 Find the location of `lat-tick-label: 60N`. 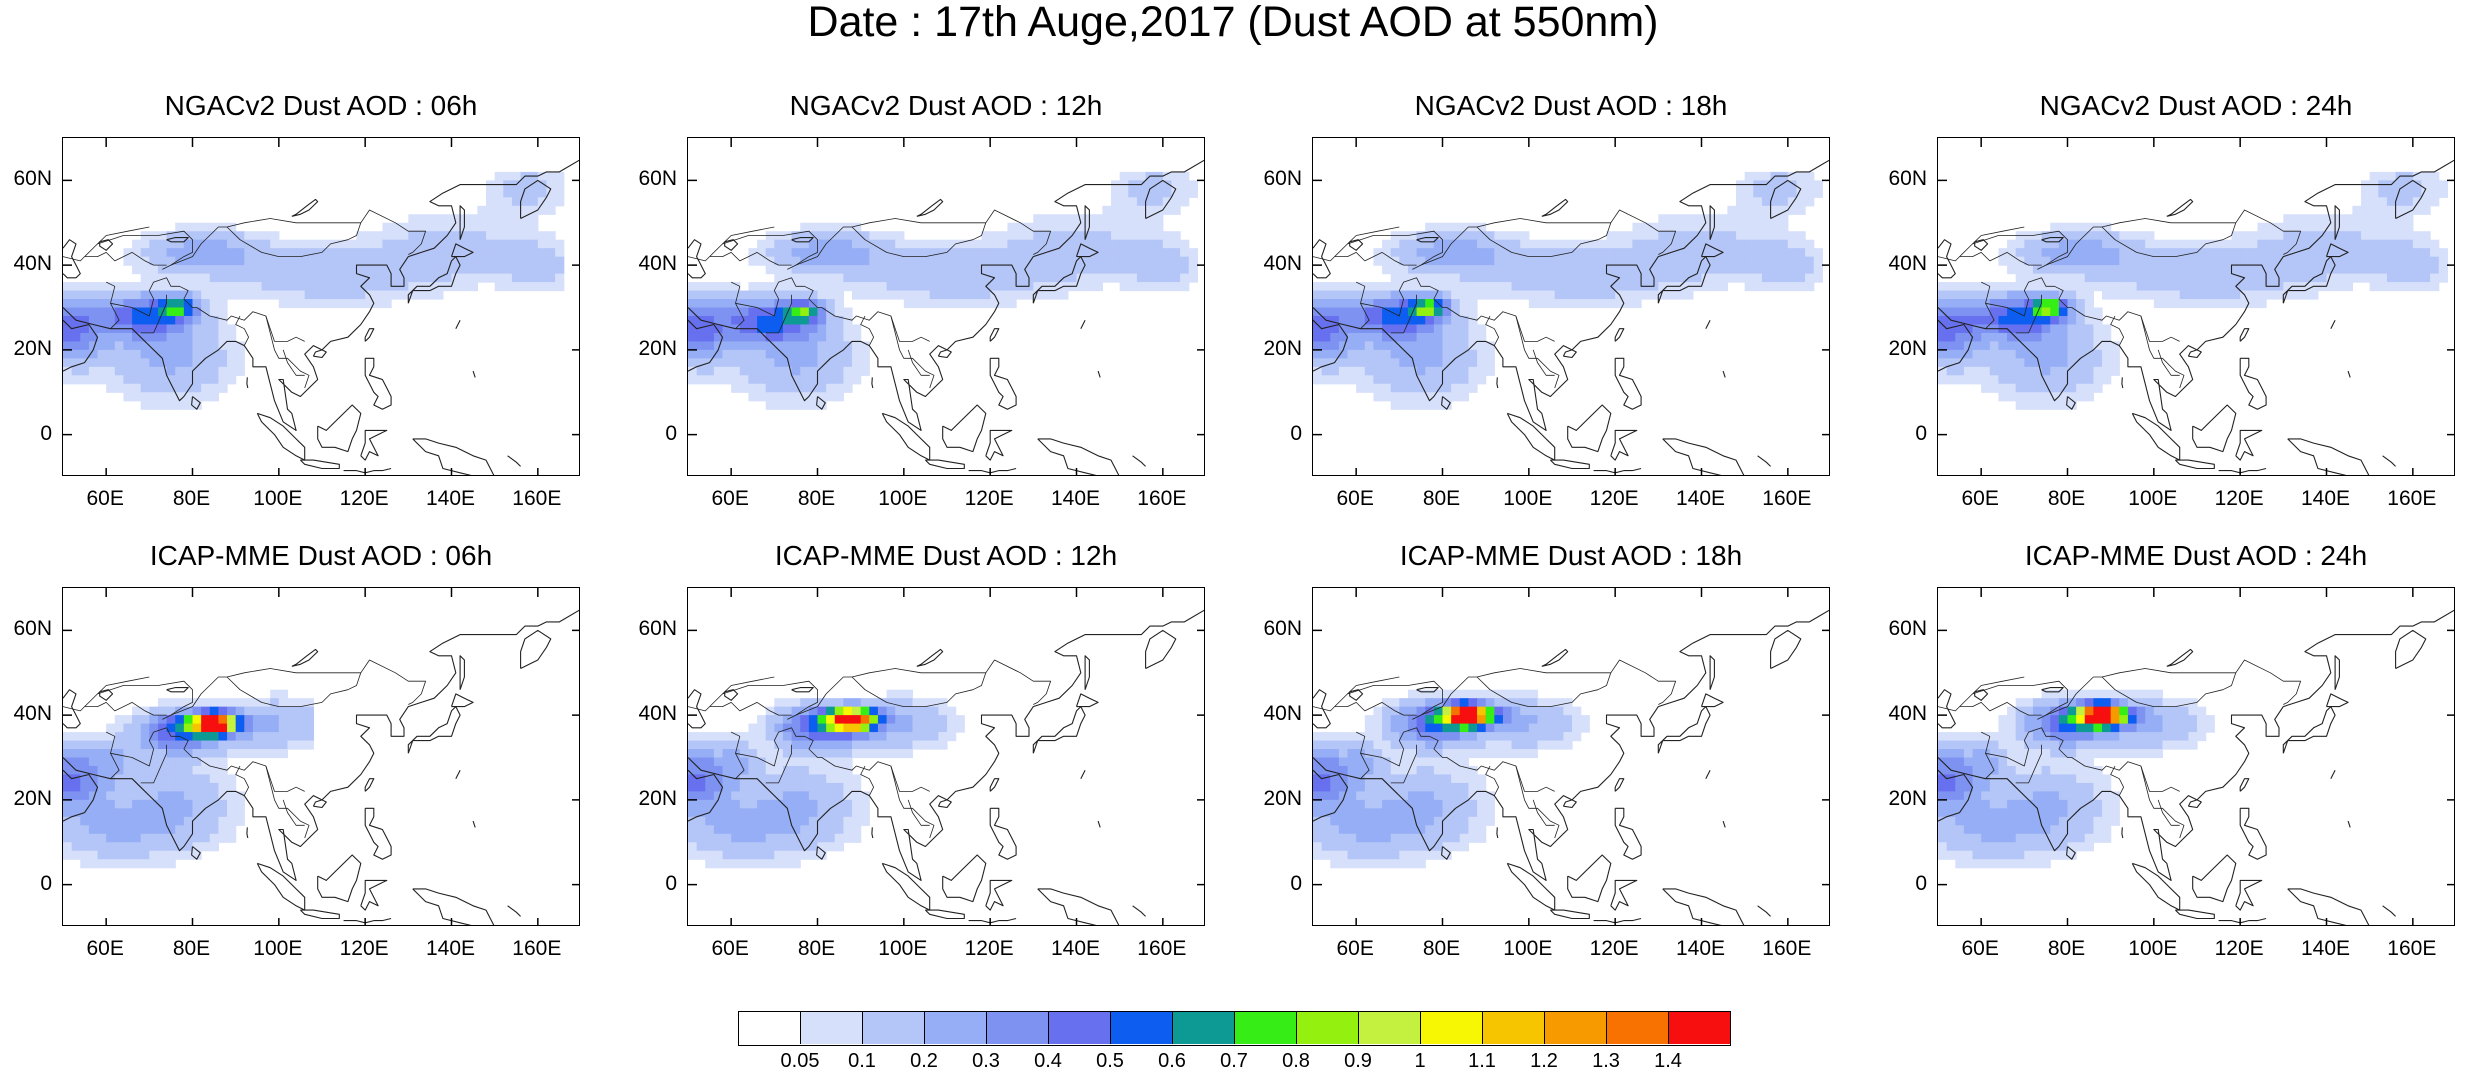

lat-tick-label: 60N is located at coordinates (1277, 629).